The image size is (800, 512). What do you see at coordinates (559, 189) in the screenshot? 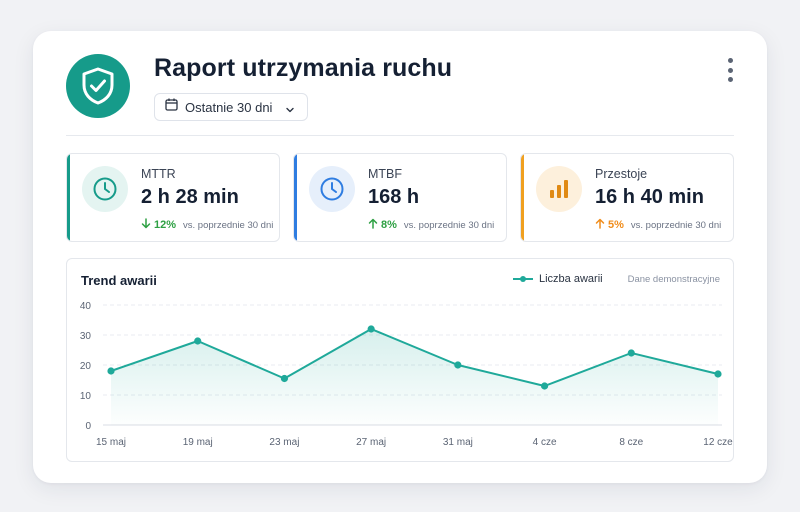
I see `bar-chart-icon` at bounding box center [559, 189].